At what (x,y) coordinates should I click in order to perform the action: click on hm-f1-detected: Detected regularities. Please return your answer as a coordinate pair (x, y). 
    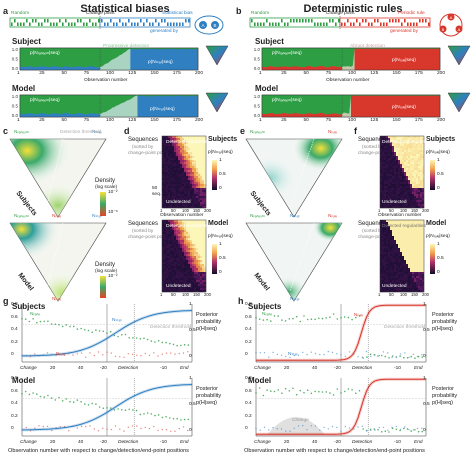
    Looking at the image, I should click on (404, 142).